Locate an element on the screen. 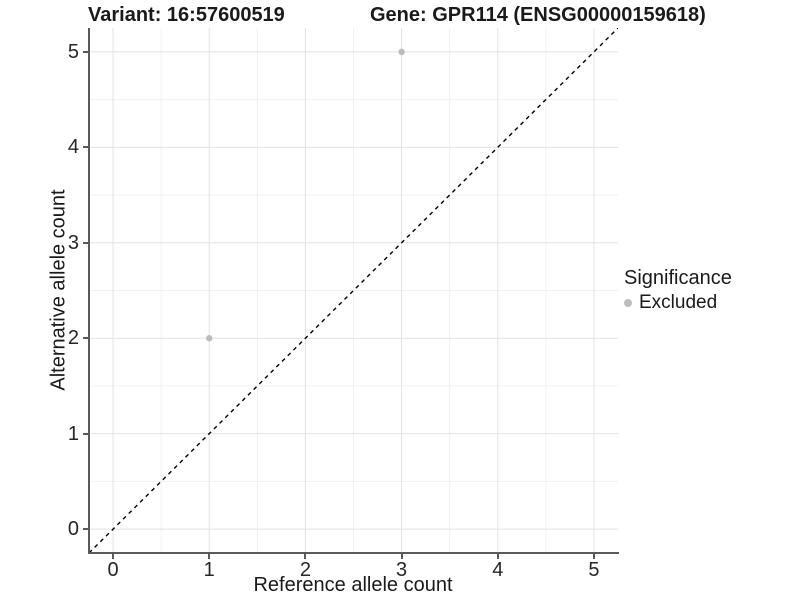 The width and height of the screenshot is (800, 600). legend-item-excluded: Excluded is located at coordinates (678, 303).